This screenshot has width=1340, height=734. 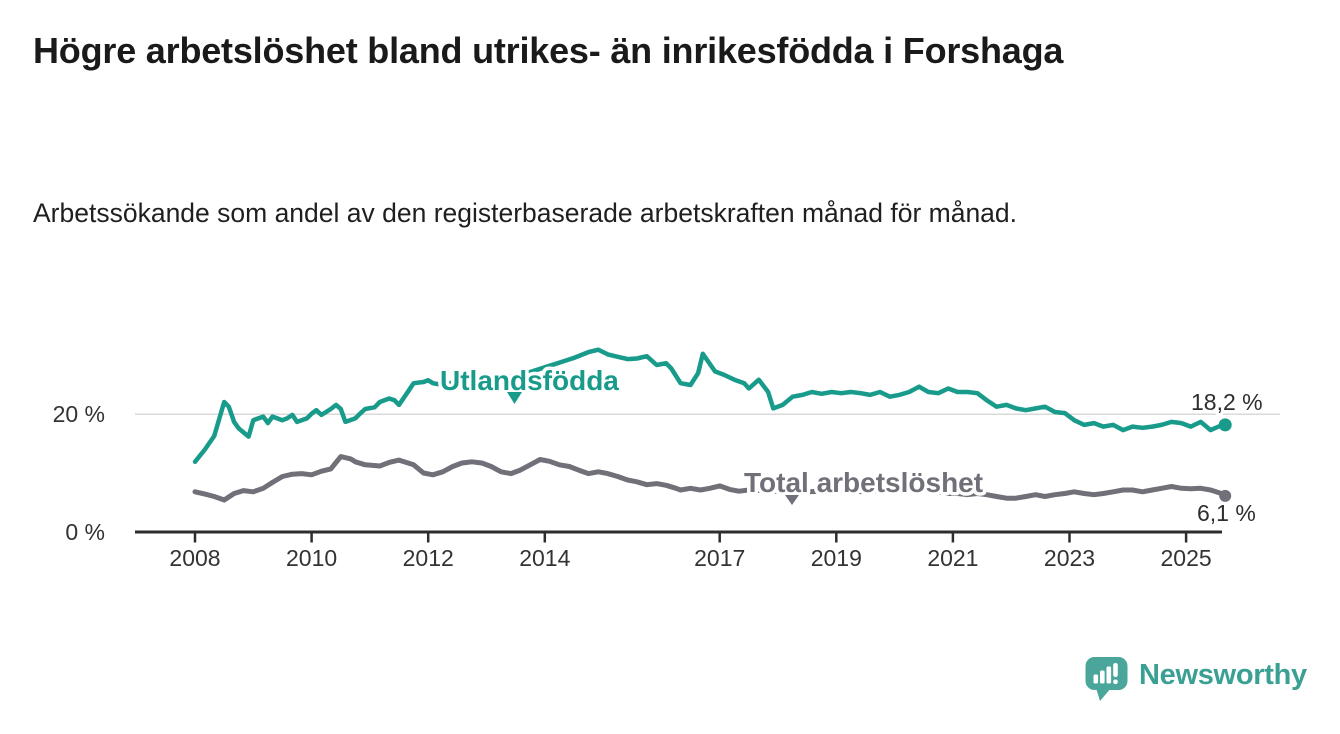 I want to click on x-tick-label-2017: 2017, so click(x=719, y=558).